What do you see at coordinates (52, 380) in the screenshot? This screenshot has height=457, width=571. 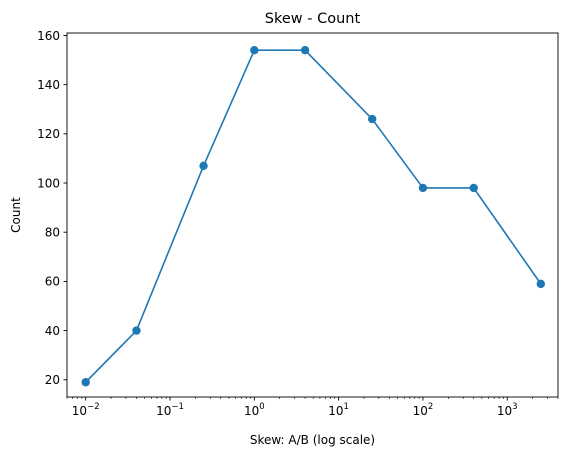 I see `y-tick-label: 20` at bounding box center [52, 380].